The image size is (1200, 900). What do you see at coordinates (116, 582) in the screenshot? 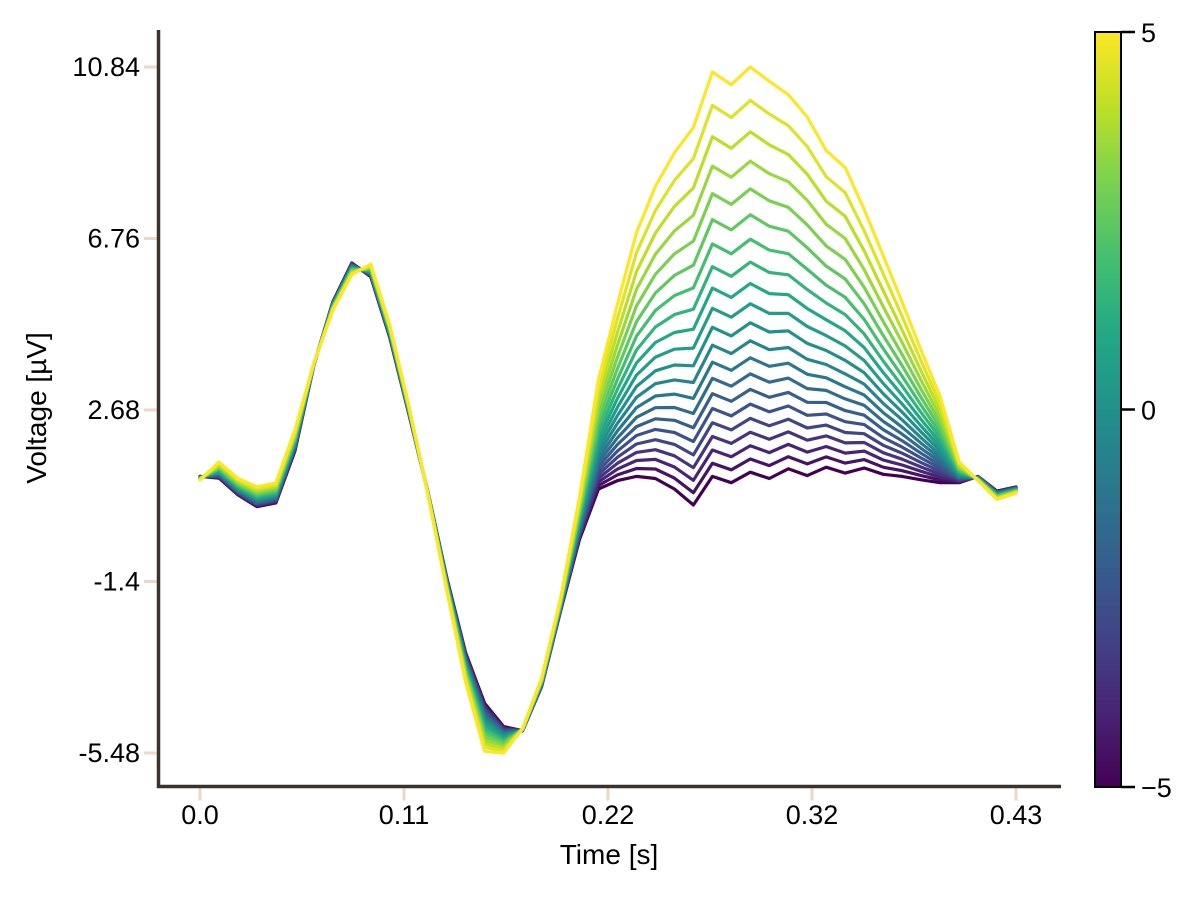
I see `y-tick-label: -1.4` at bounding box center [116, 582].